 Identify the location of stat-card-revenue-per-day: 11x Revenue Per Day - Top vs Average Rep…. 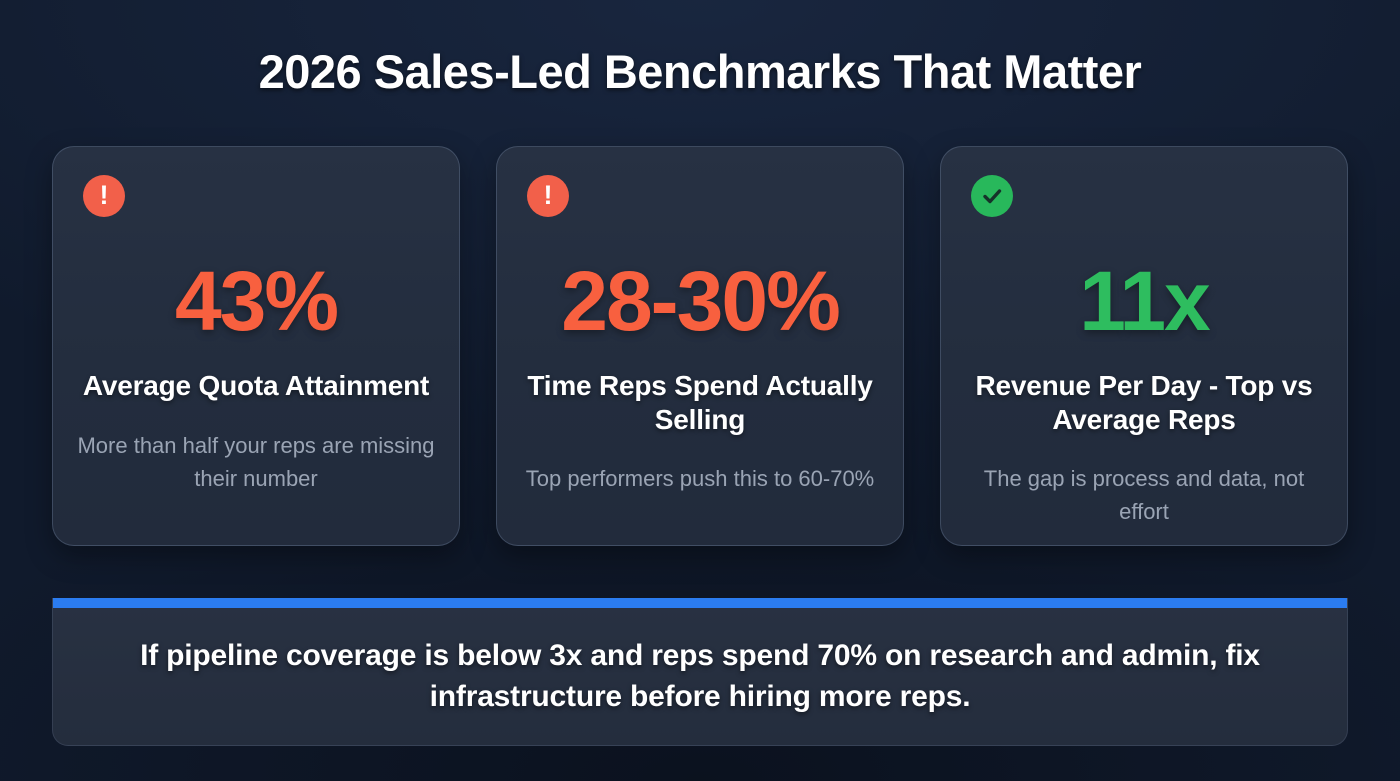
(1144, 345).